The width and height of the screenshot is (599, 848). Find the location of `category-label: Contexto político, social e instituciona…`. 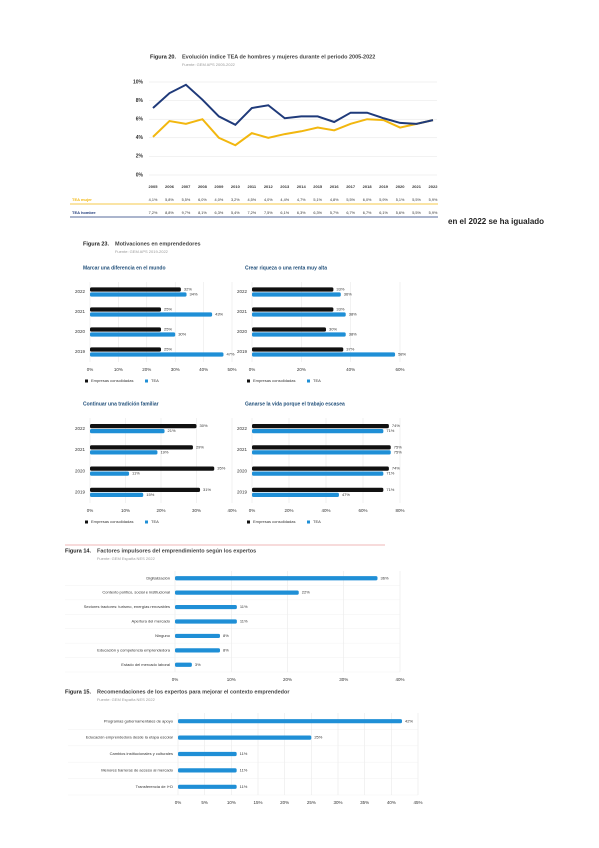

category-label: Contexto político, social e instituciona… is located at coordinates (136, 592).